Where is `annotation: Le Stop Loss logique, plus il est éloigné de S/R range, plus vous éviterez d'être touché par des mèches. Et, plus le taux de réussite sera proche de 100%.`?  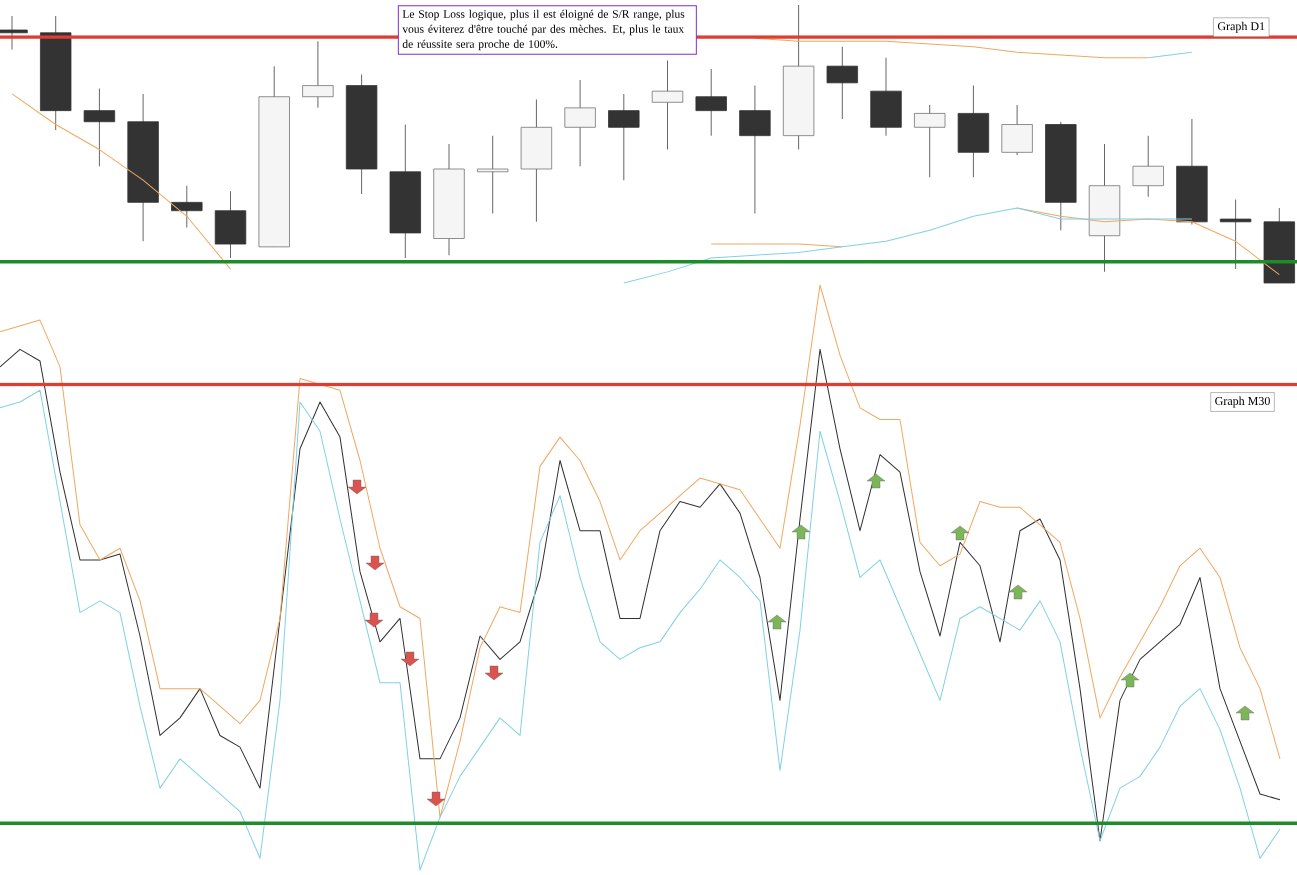
annotation: Le Stop Loss logique, plus il est éloigné de S/R range, plus vous éviterez d'être touché par des mèches. Et, plus le taux de réussite sera proche de 100%. is located at coordinates (543, 30).